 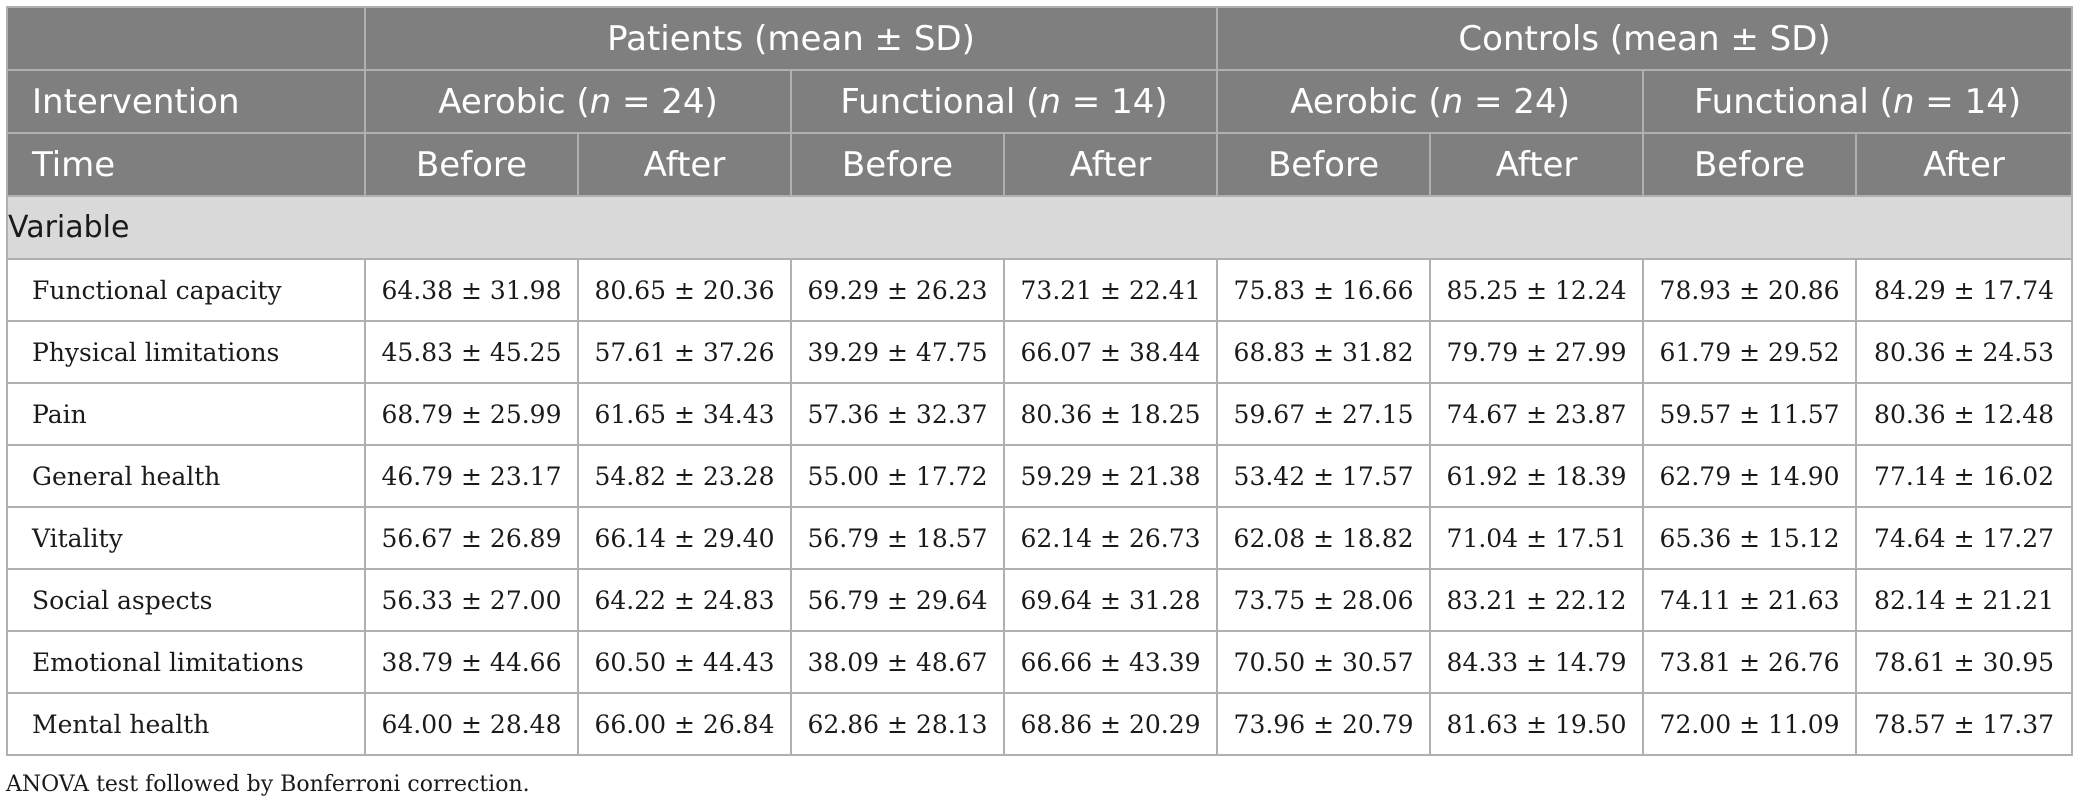 What do you see at coordinates (186, 414) in the screenshot?
I see `row-label: Pain` at bounding box center [186, 414].